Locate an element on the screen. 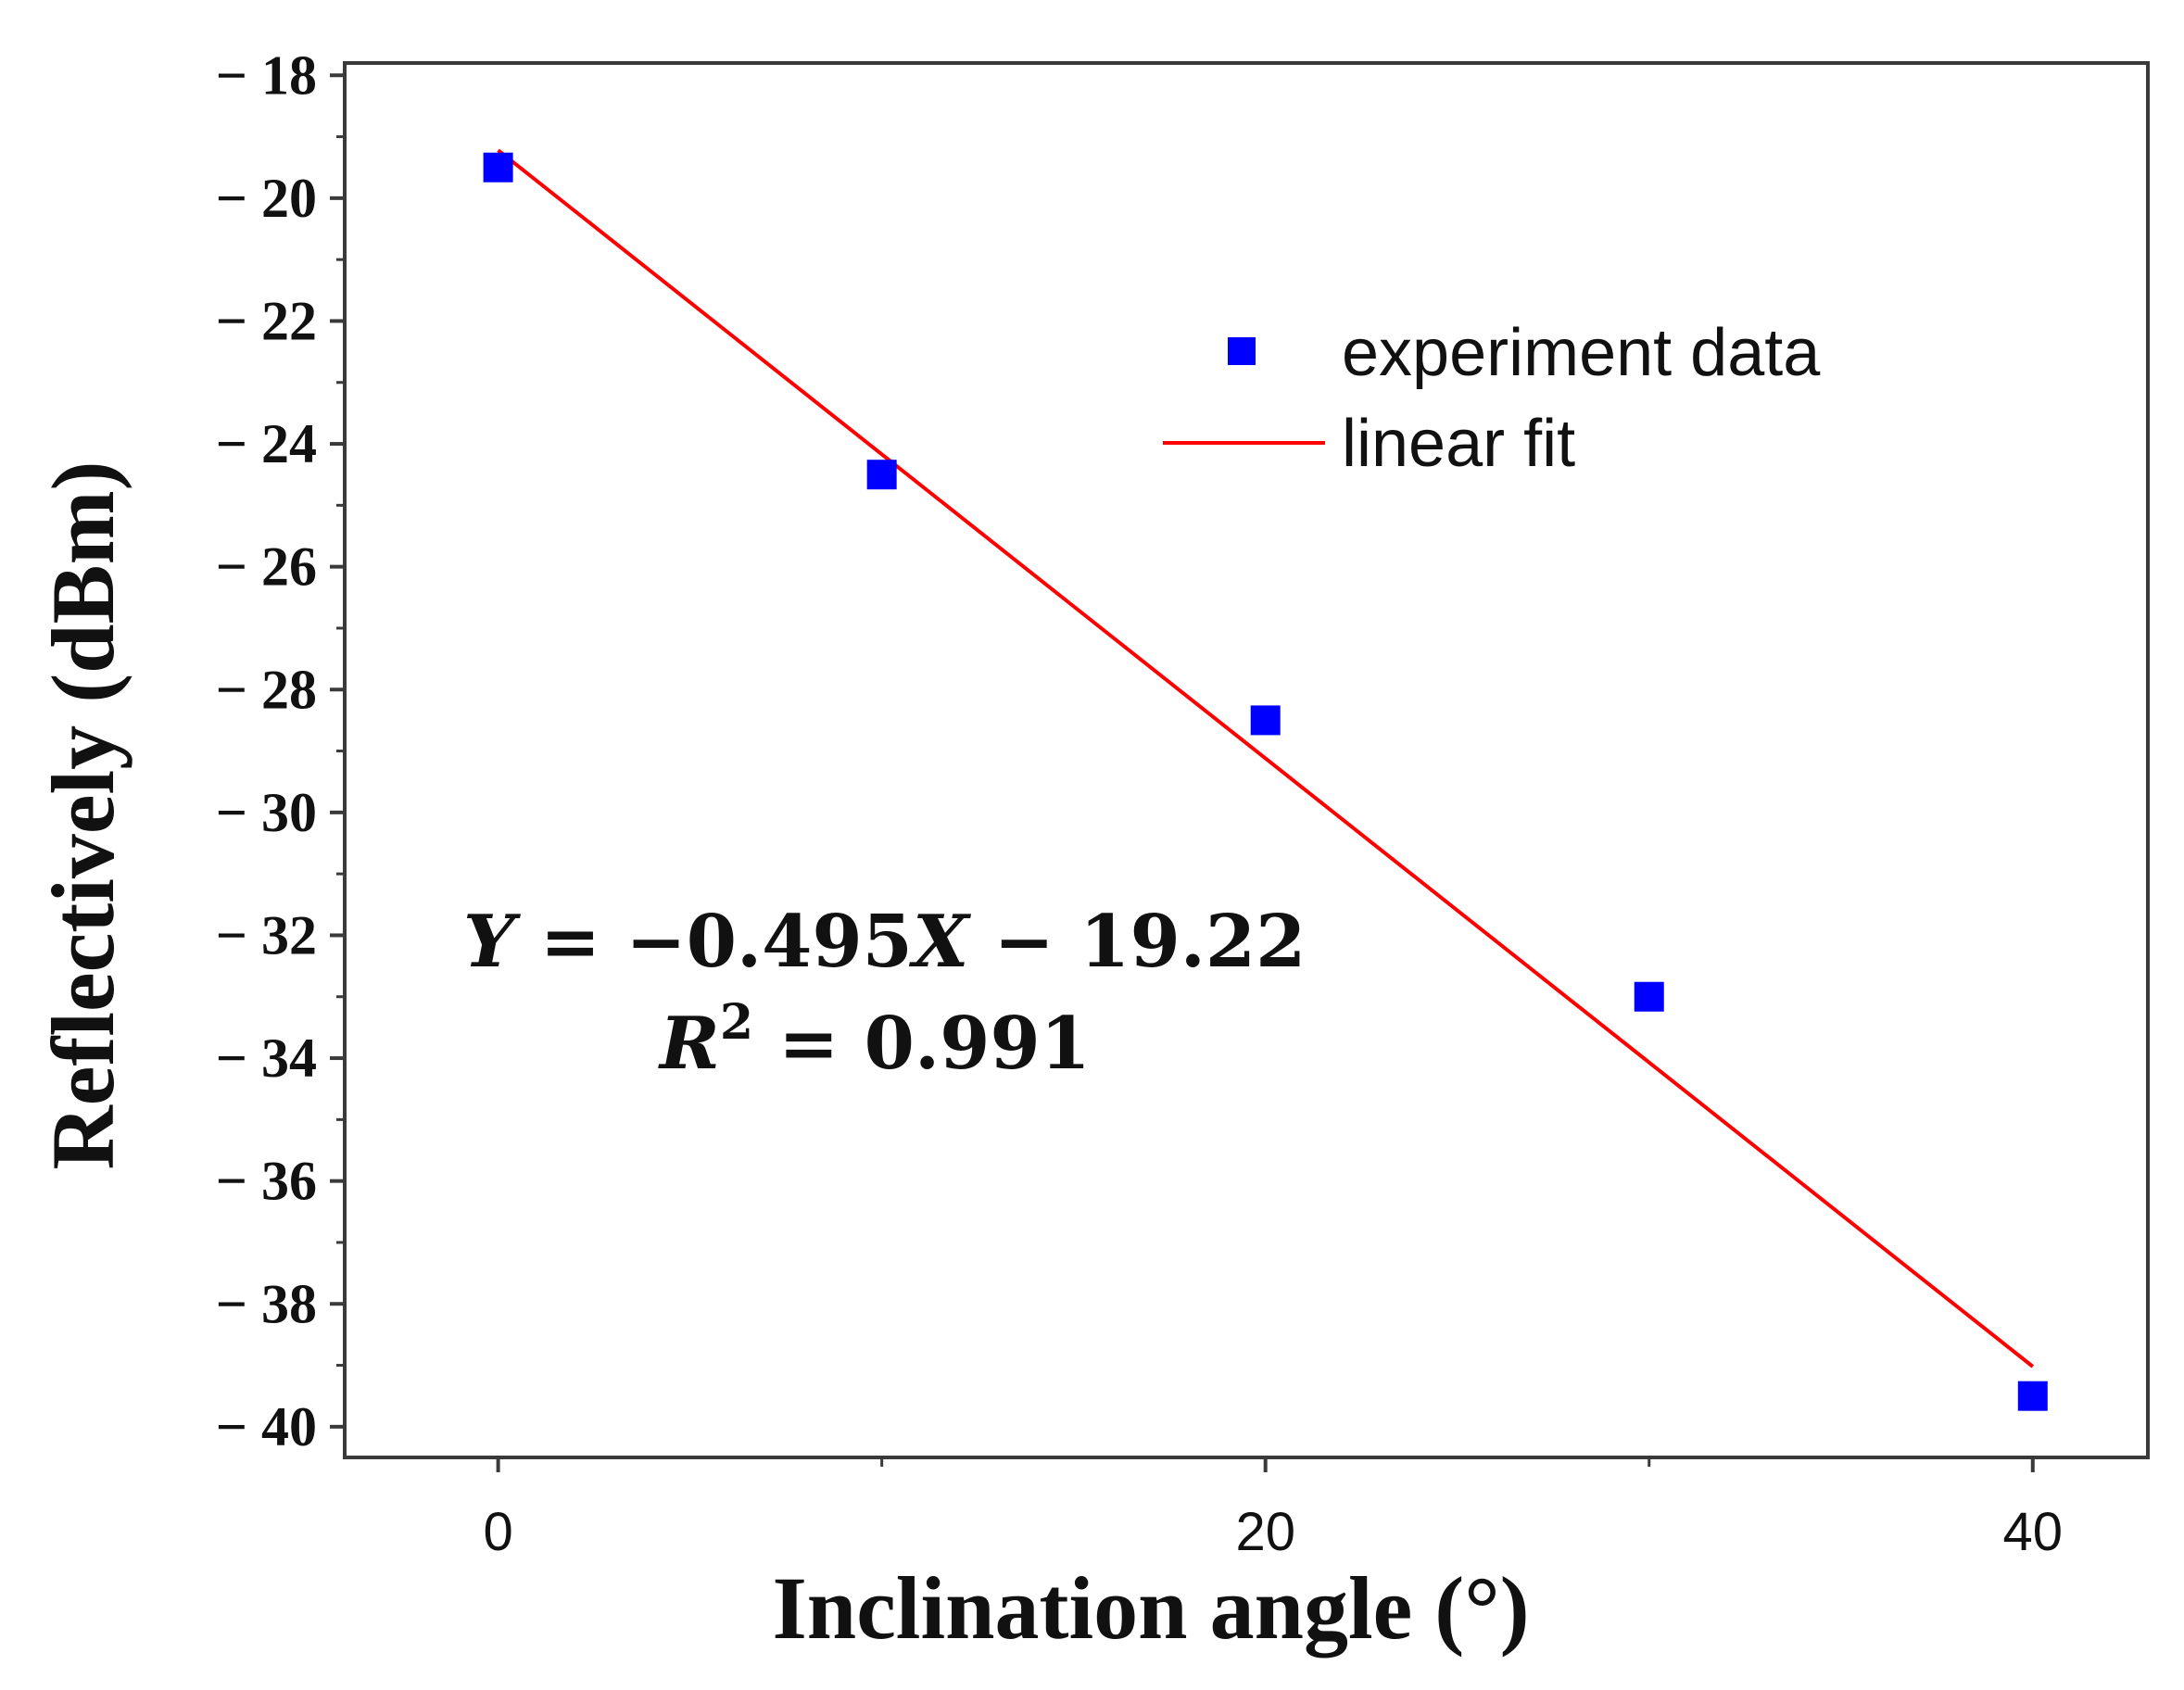 The width and height of the screenshot is (2184, 1690). x-tick-label: 0 is located at coordinates (497, 1532).